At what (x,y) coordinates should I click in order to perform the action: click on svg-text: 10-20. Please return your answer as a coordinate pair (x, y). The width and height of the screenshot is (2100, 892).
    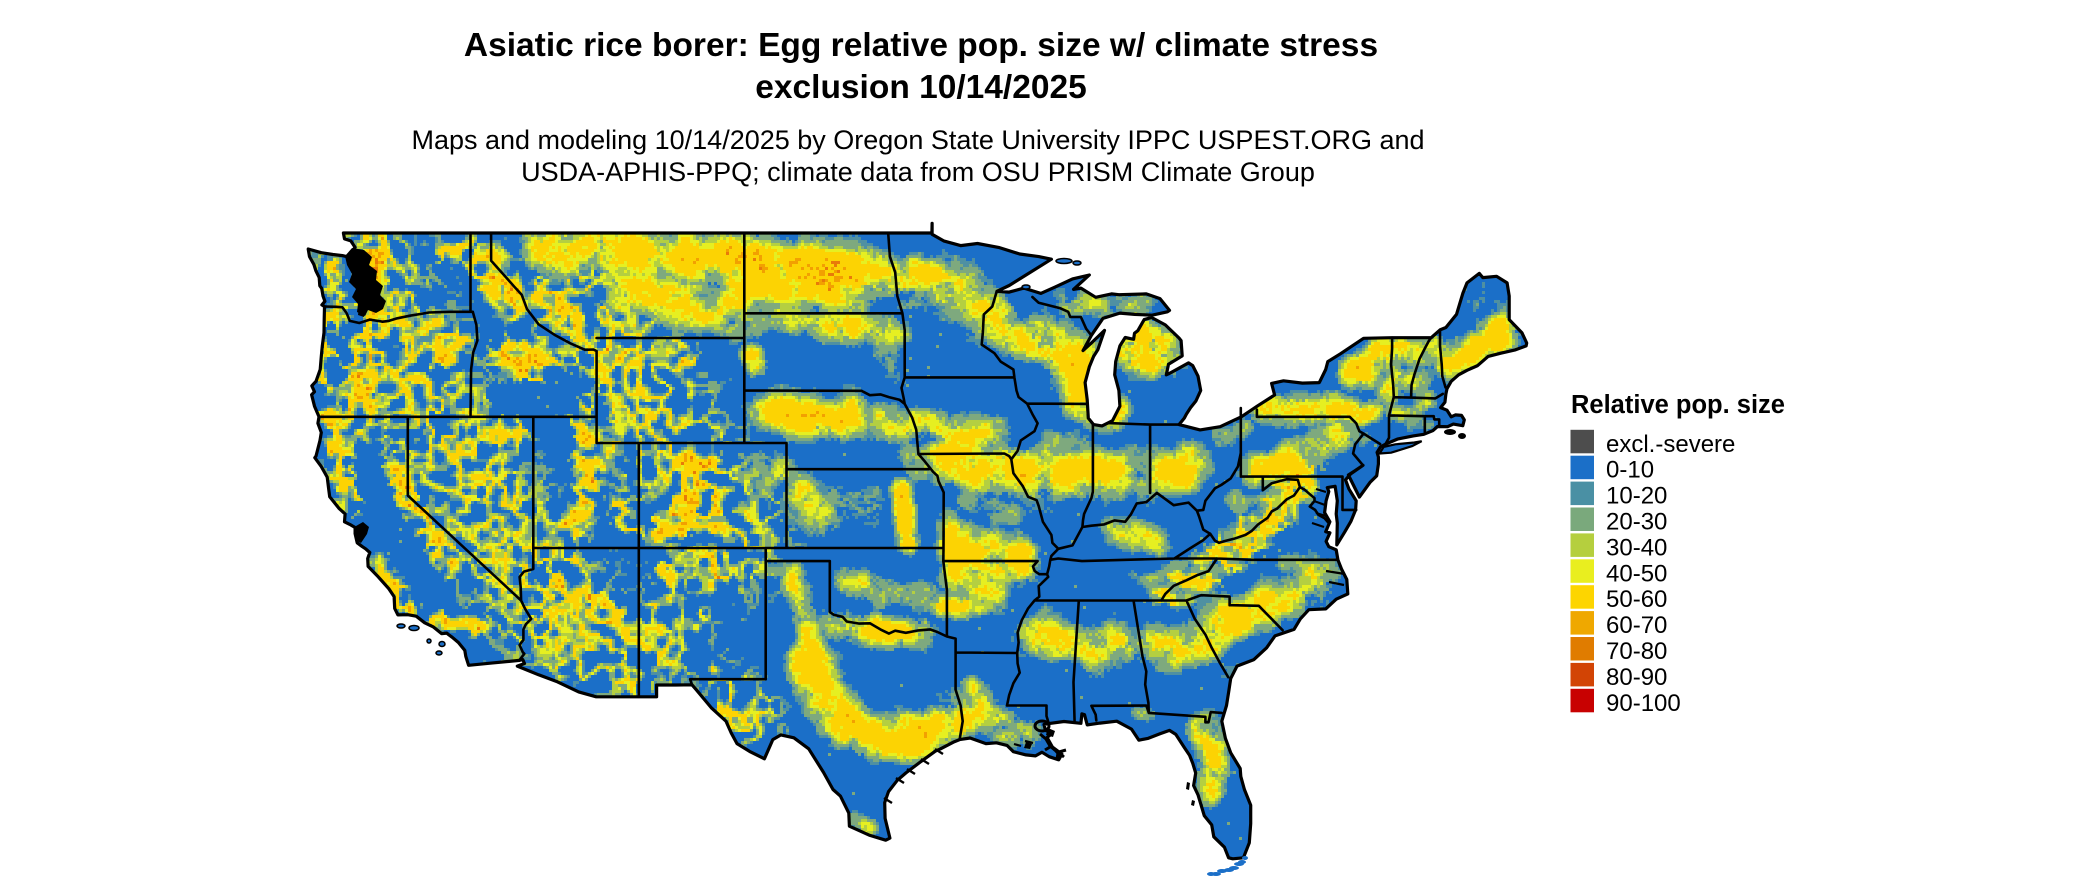
    Looking at the image, I should click on (1636, 496).